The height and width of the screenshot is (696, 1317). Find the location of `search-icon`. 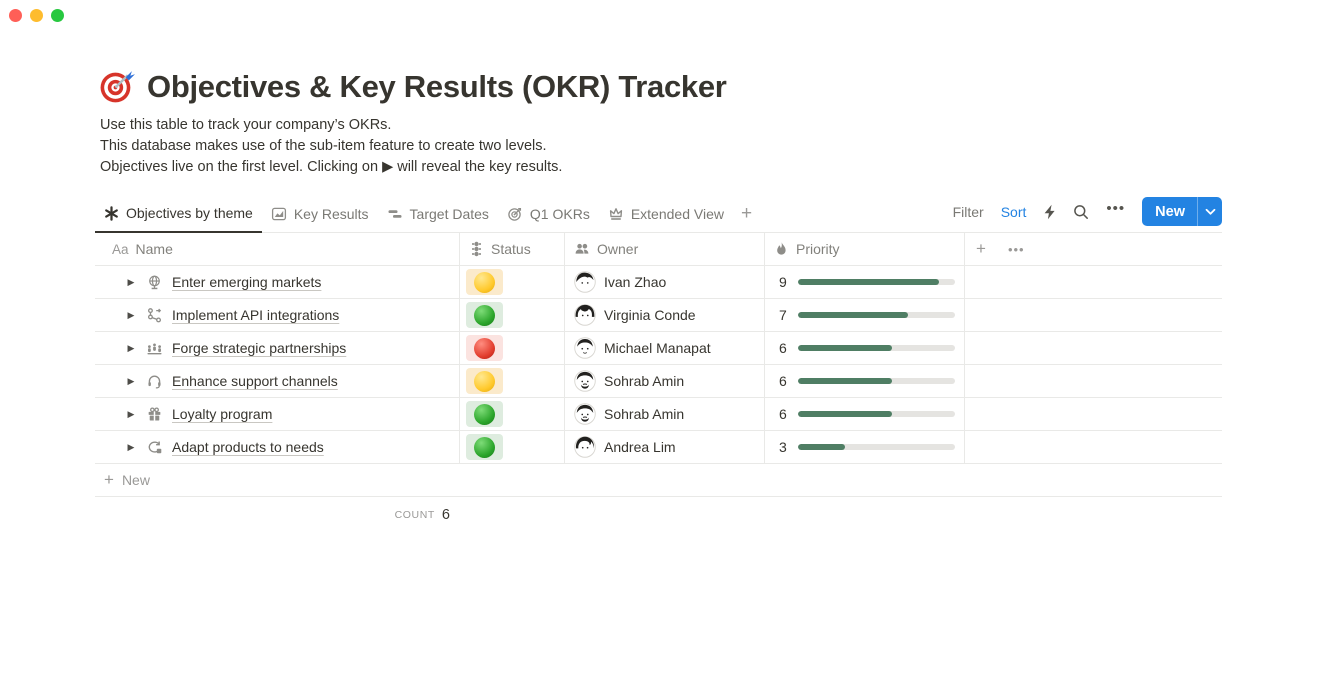

search-icon is located at coordinates (1081, 212).